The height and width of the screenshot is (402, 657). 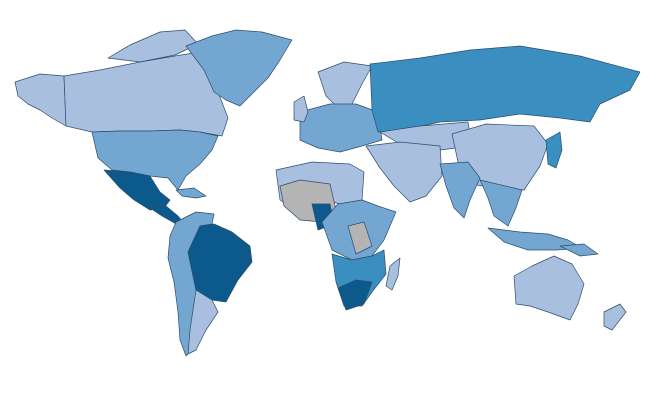 What do you see at coordinates (501, 203) in the screenshot?
I see `southeast-asia` at bounding box center [501, 203].